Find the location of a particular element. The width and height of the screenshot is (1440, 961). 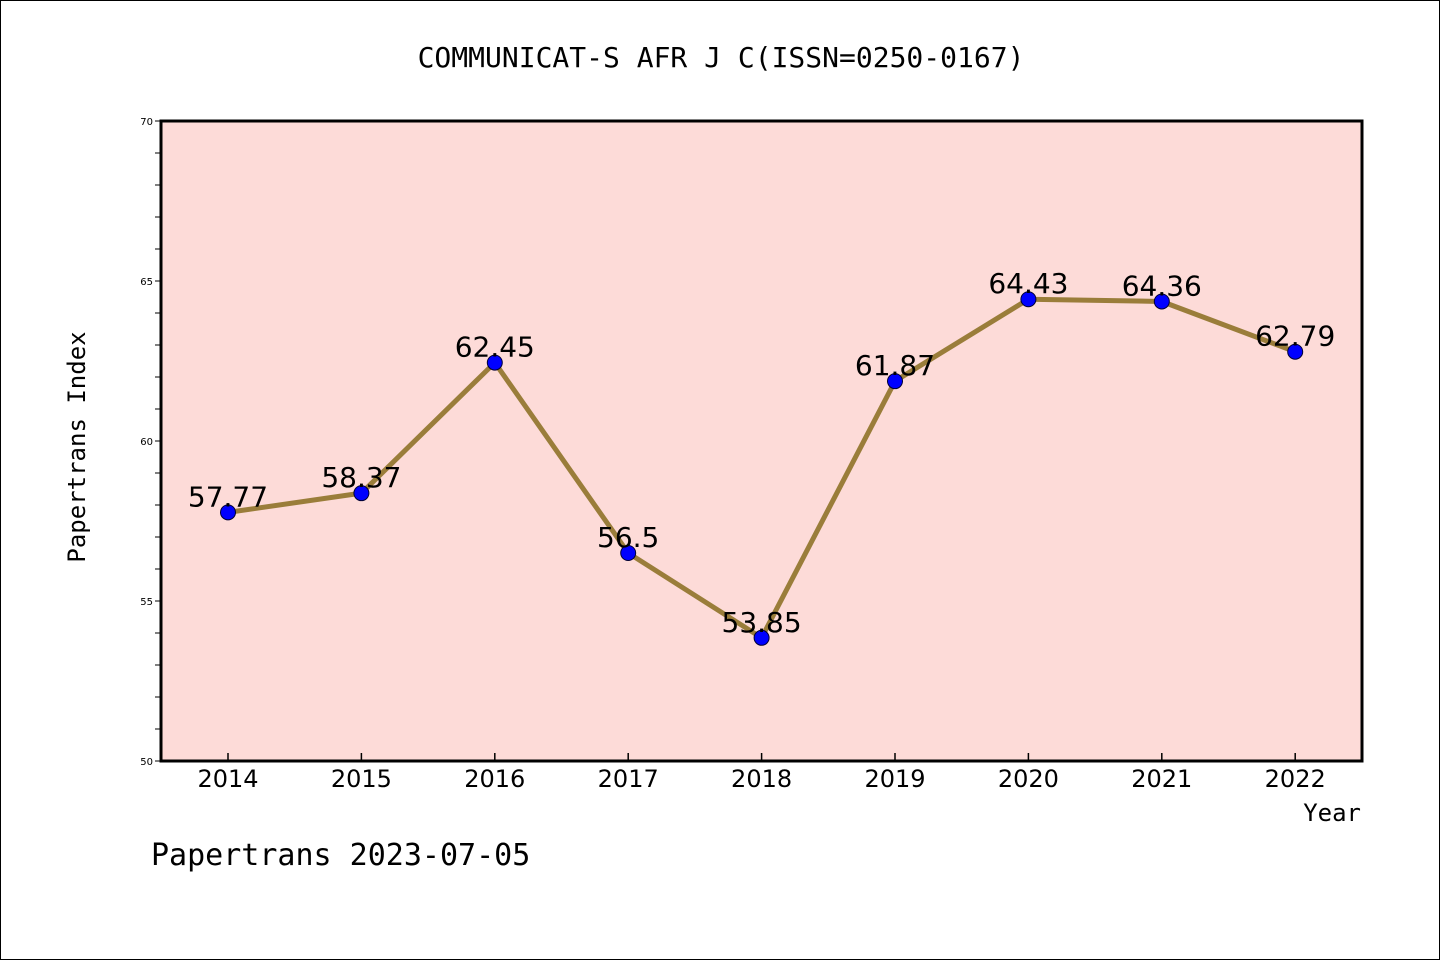

y-tick-label: 50 is located at coordinates (146, 762).